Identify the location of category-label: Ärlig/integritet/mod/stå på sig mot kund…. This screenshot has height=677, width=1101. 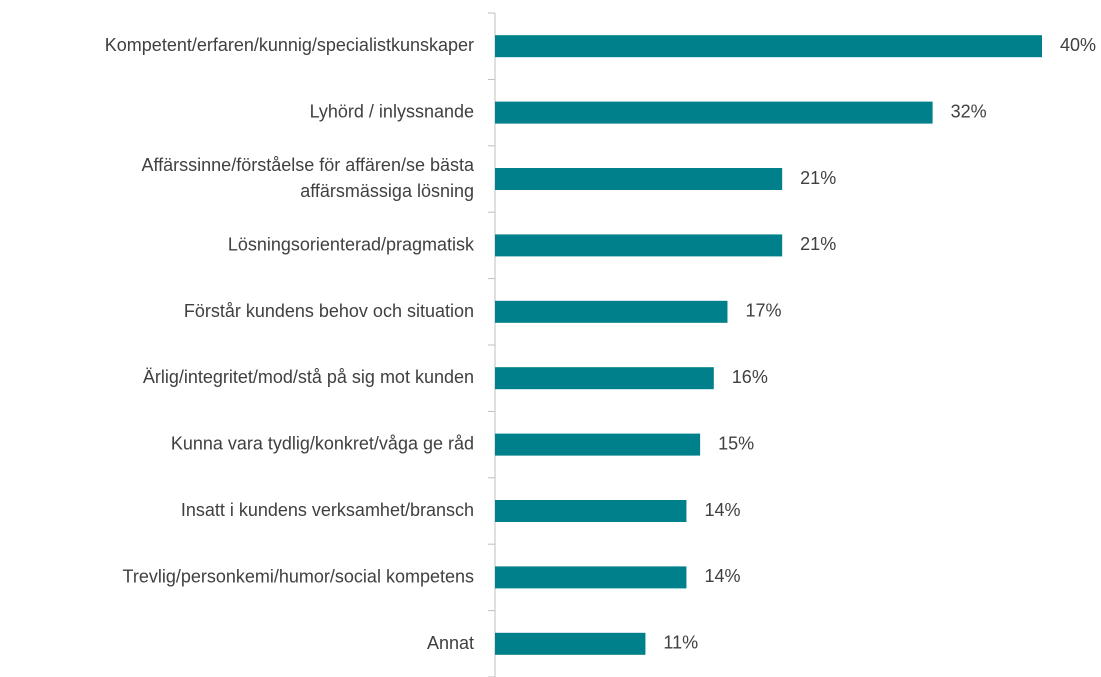
(308, 377).